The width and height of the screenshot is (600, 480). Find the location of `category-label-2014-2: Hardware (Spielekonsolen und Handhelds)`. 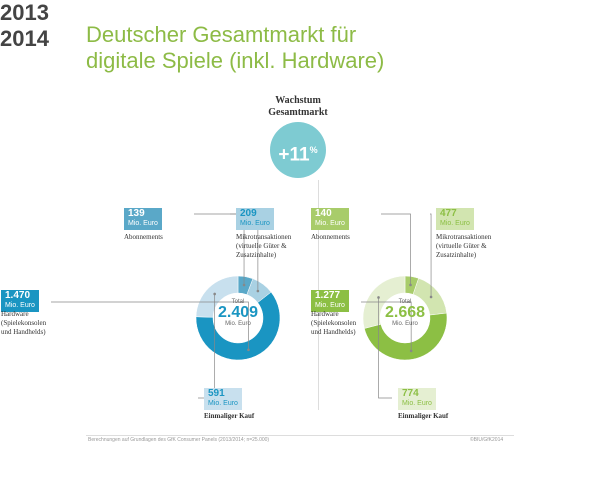

category-label-2014-2: Hardware (Spielekonsolen und Handhelds) is located at coordinates (334, 323).